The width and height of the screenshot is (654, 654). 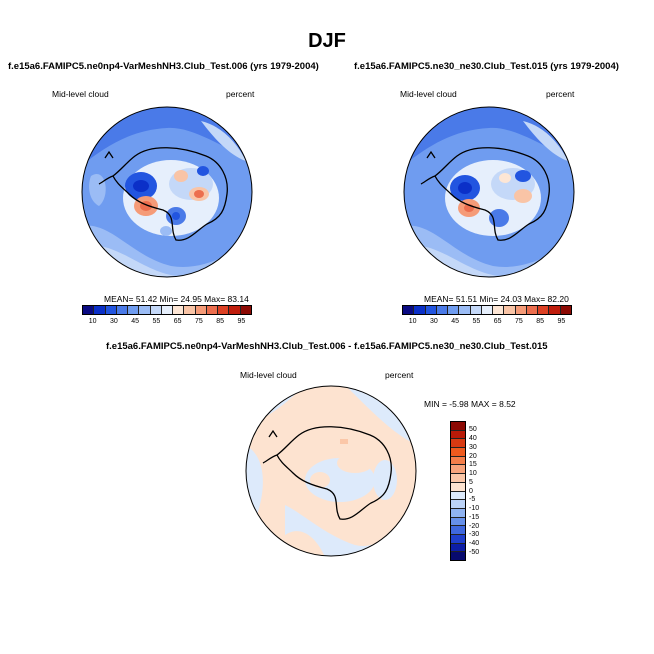 I want to click on diff-colorbar-tick: -15, so click(x=474, y=517).